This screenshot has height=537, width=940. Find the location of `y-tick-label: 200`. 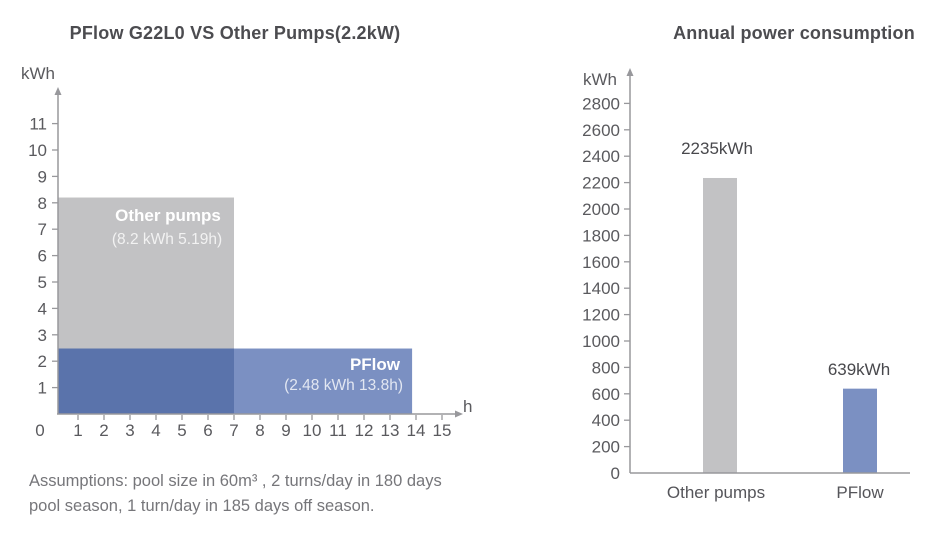

y-tick-label: 200 is located at coordinates (606, 447).